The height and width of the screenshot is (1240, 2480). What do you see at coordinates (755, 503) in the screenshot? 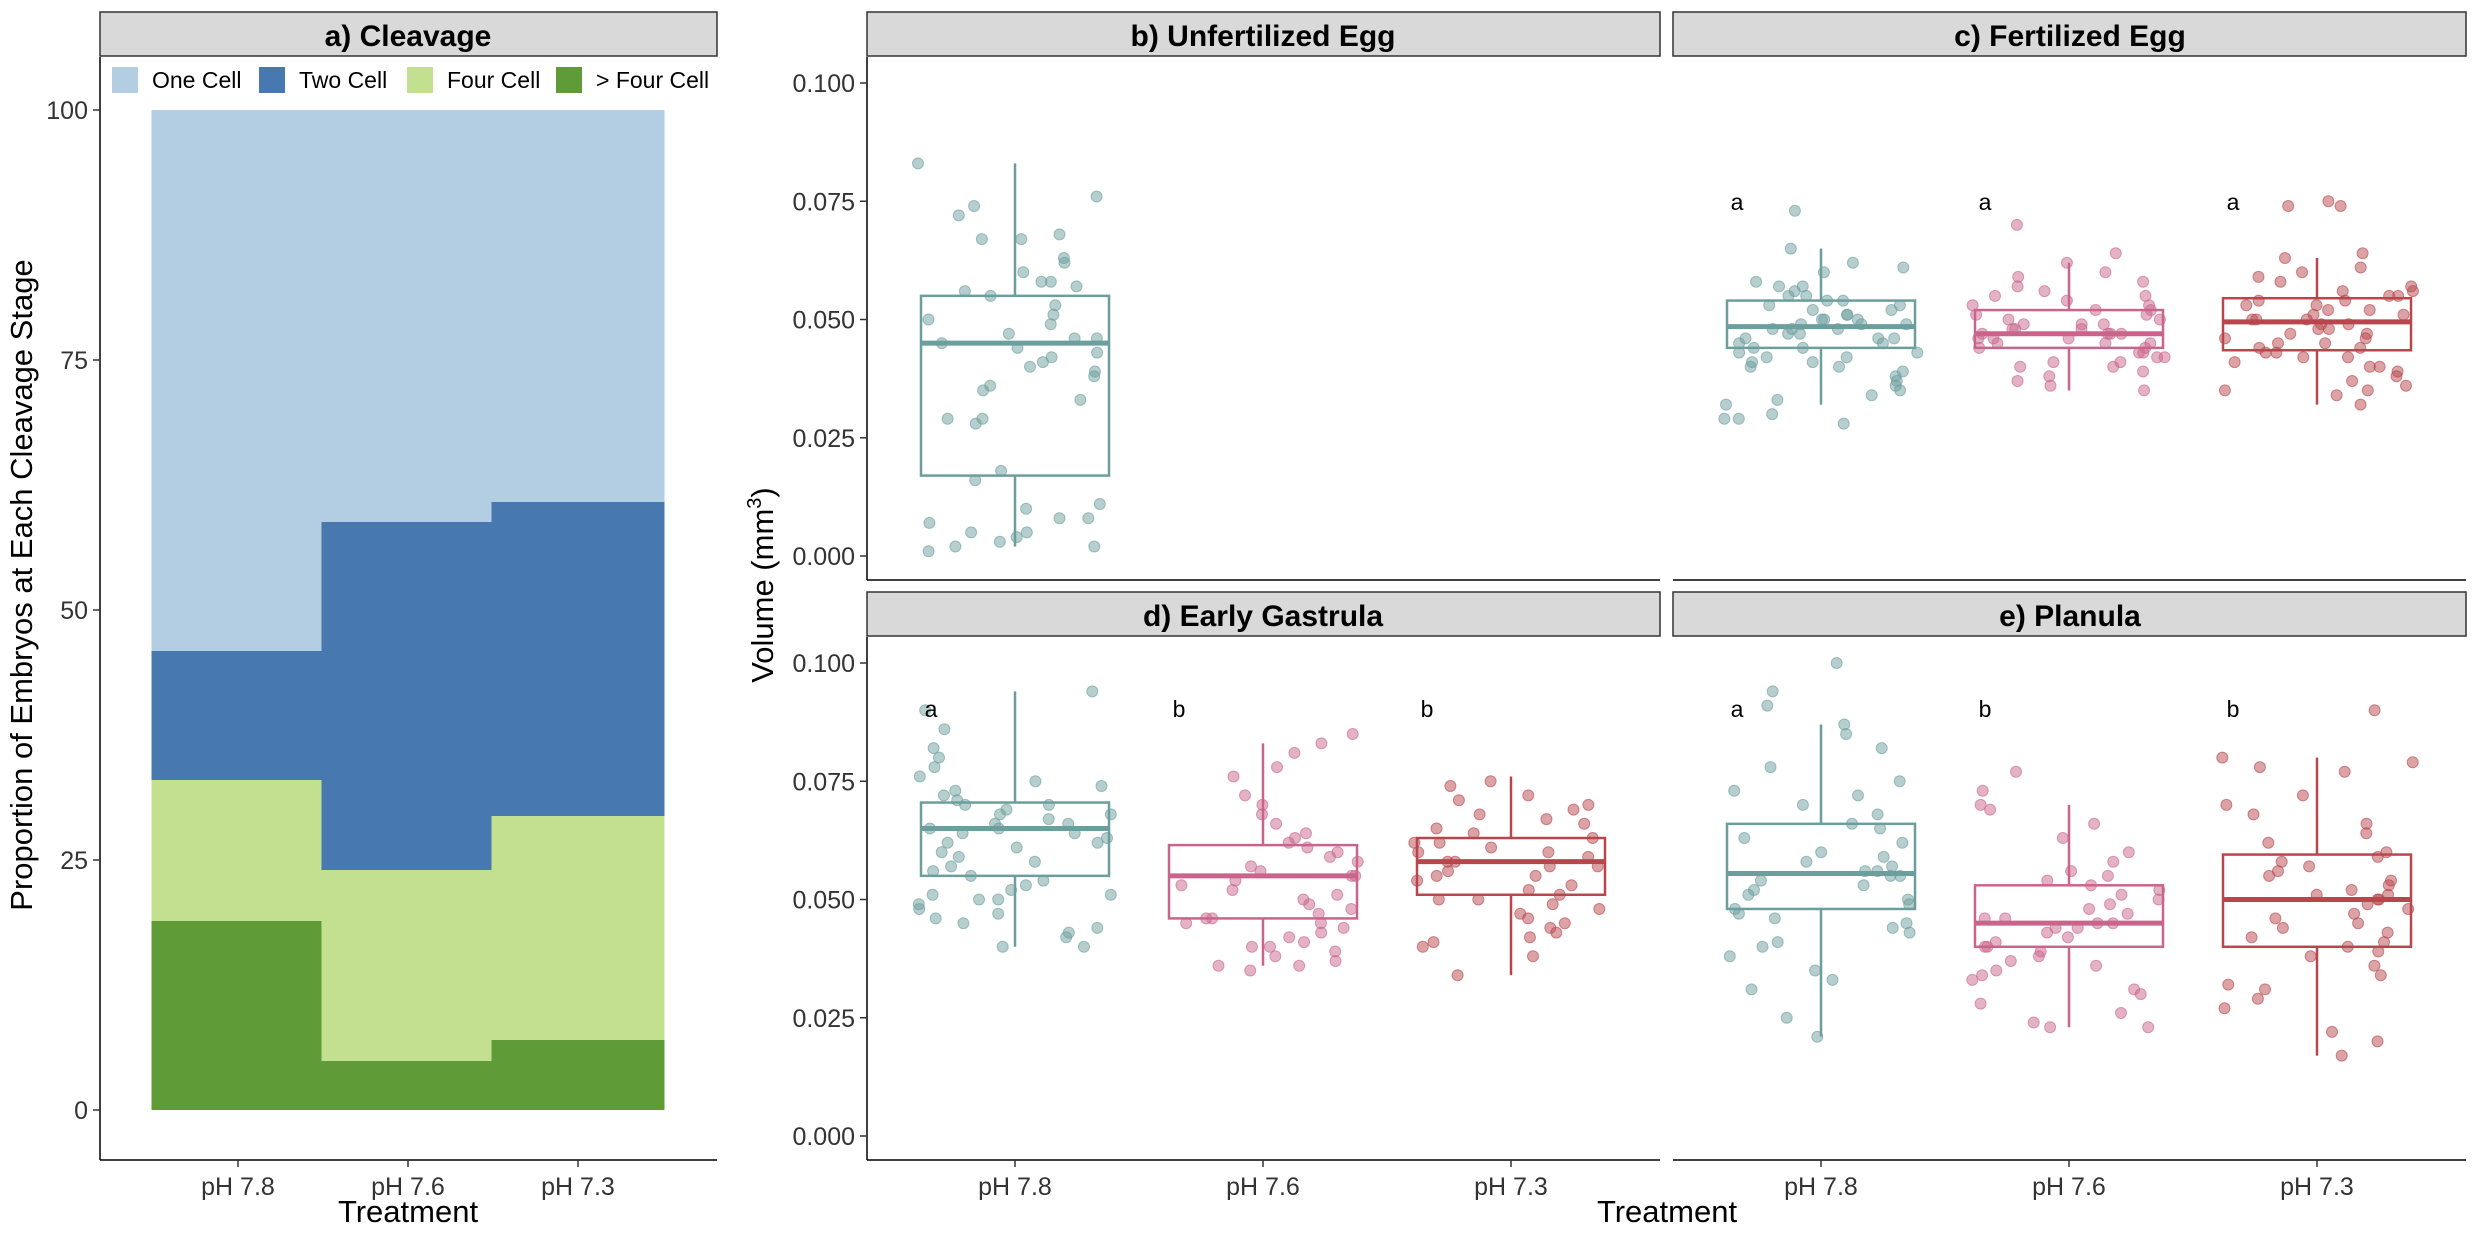
I see `volume-y-axis-title-superscript: 3` at bounding box center [755, 503].